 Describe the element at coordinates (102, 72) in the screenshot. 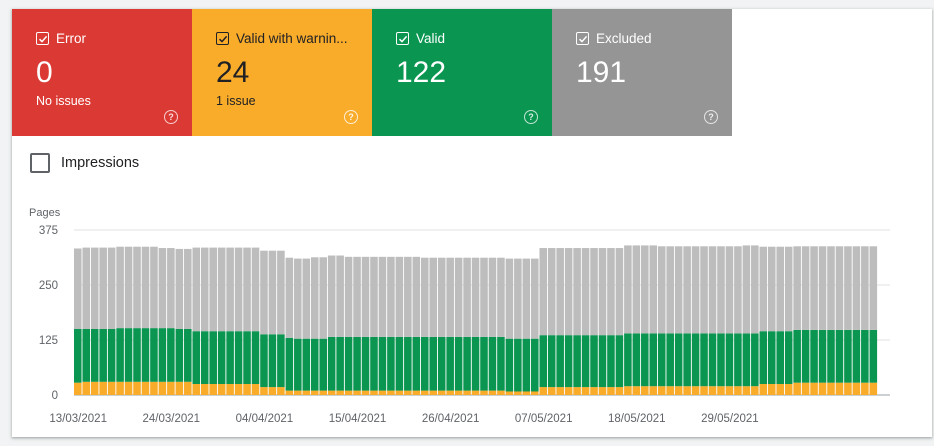

I see `error-tile: Error 0 No issues ?` at that location.